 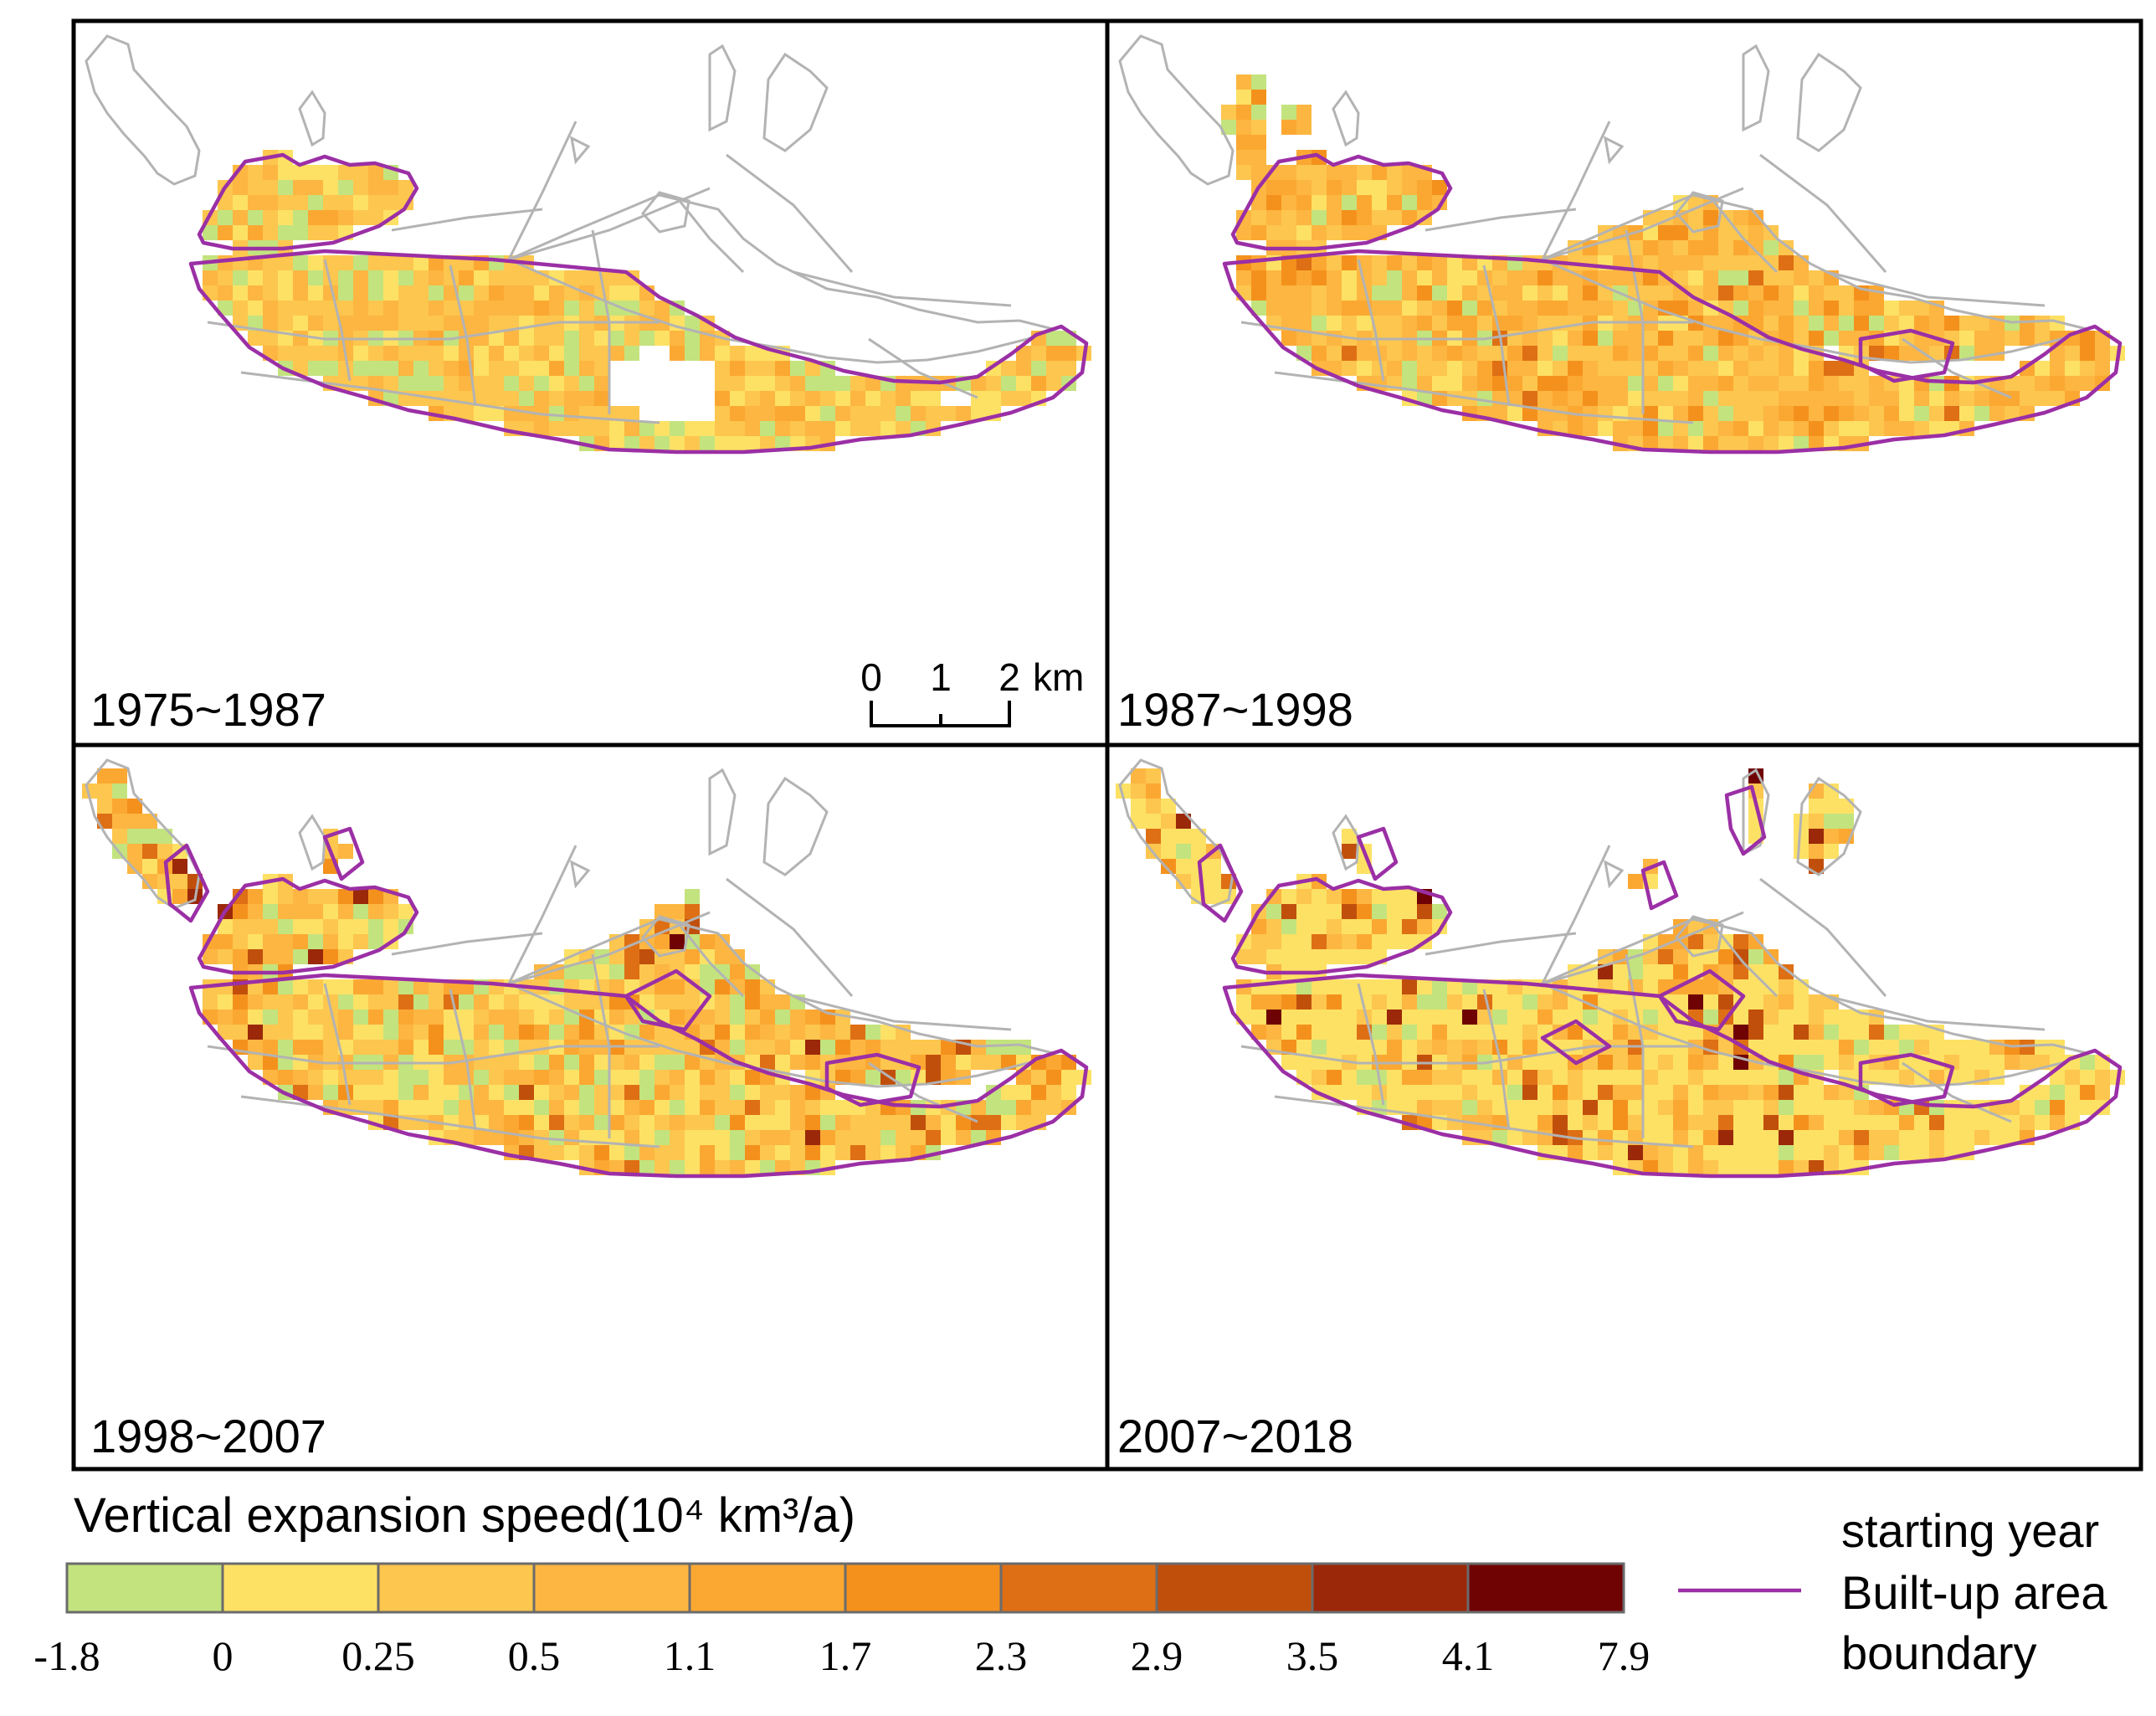 What do you see at coordinates (1058, 677) in the screenshot?
I see `scale-unit: km` at bounding box center [1058, 677].